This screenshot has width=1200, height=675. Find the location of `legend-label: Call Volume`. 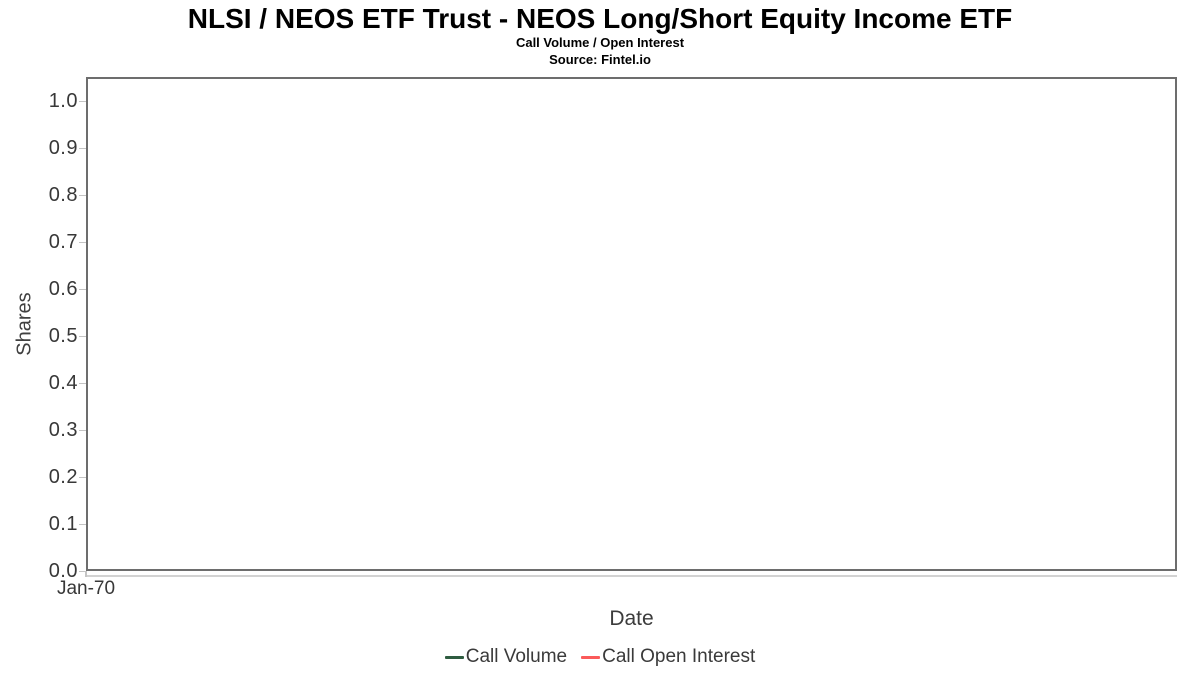

legend-label: Call Volume is located at coordinates (516, 656).